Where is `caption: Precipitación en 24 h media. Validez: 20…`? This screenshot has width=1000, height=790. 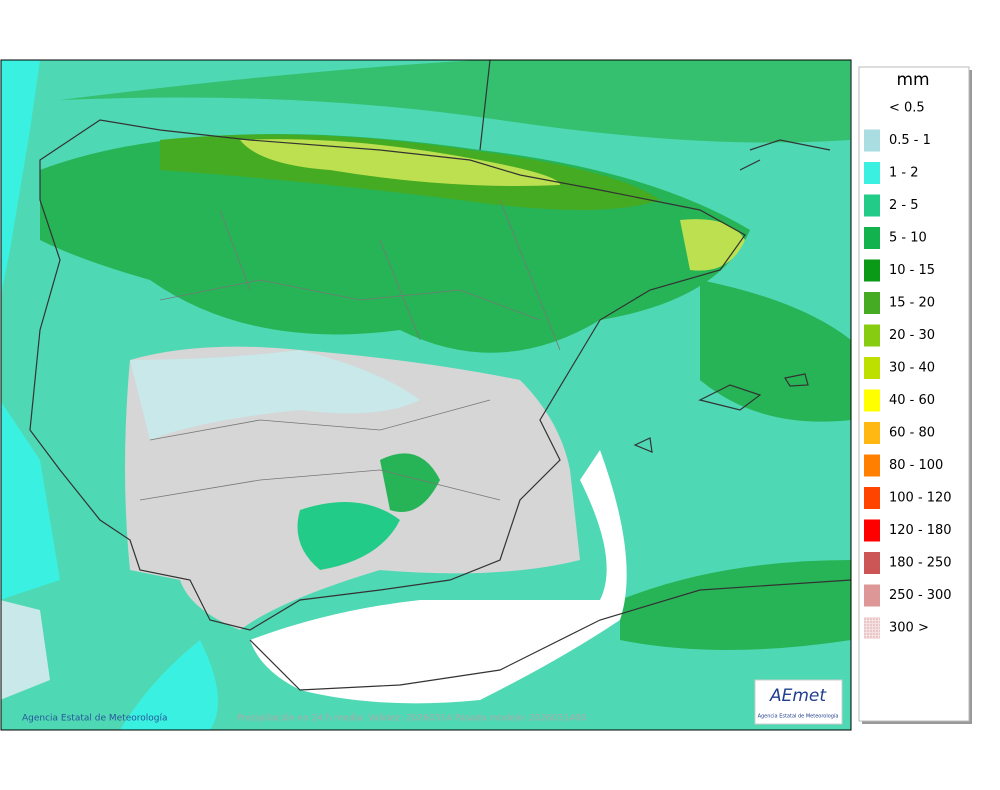
caption: Precipitación en 24 h media. Validez: 20… is located at coordinates (412, 718).